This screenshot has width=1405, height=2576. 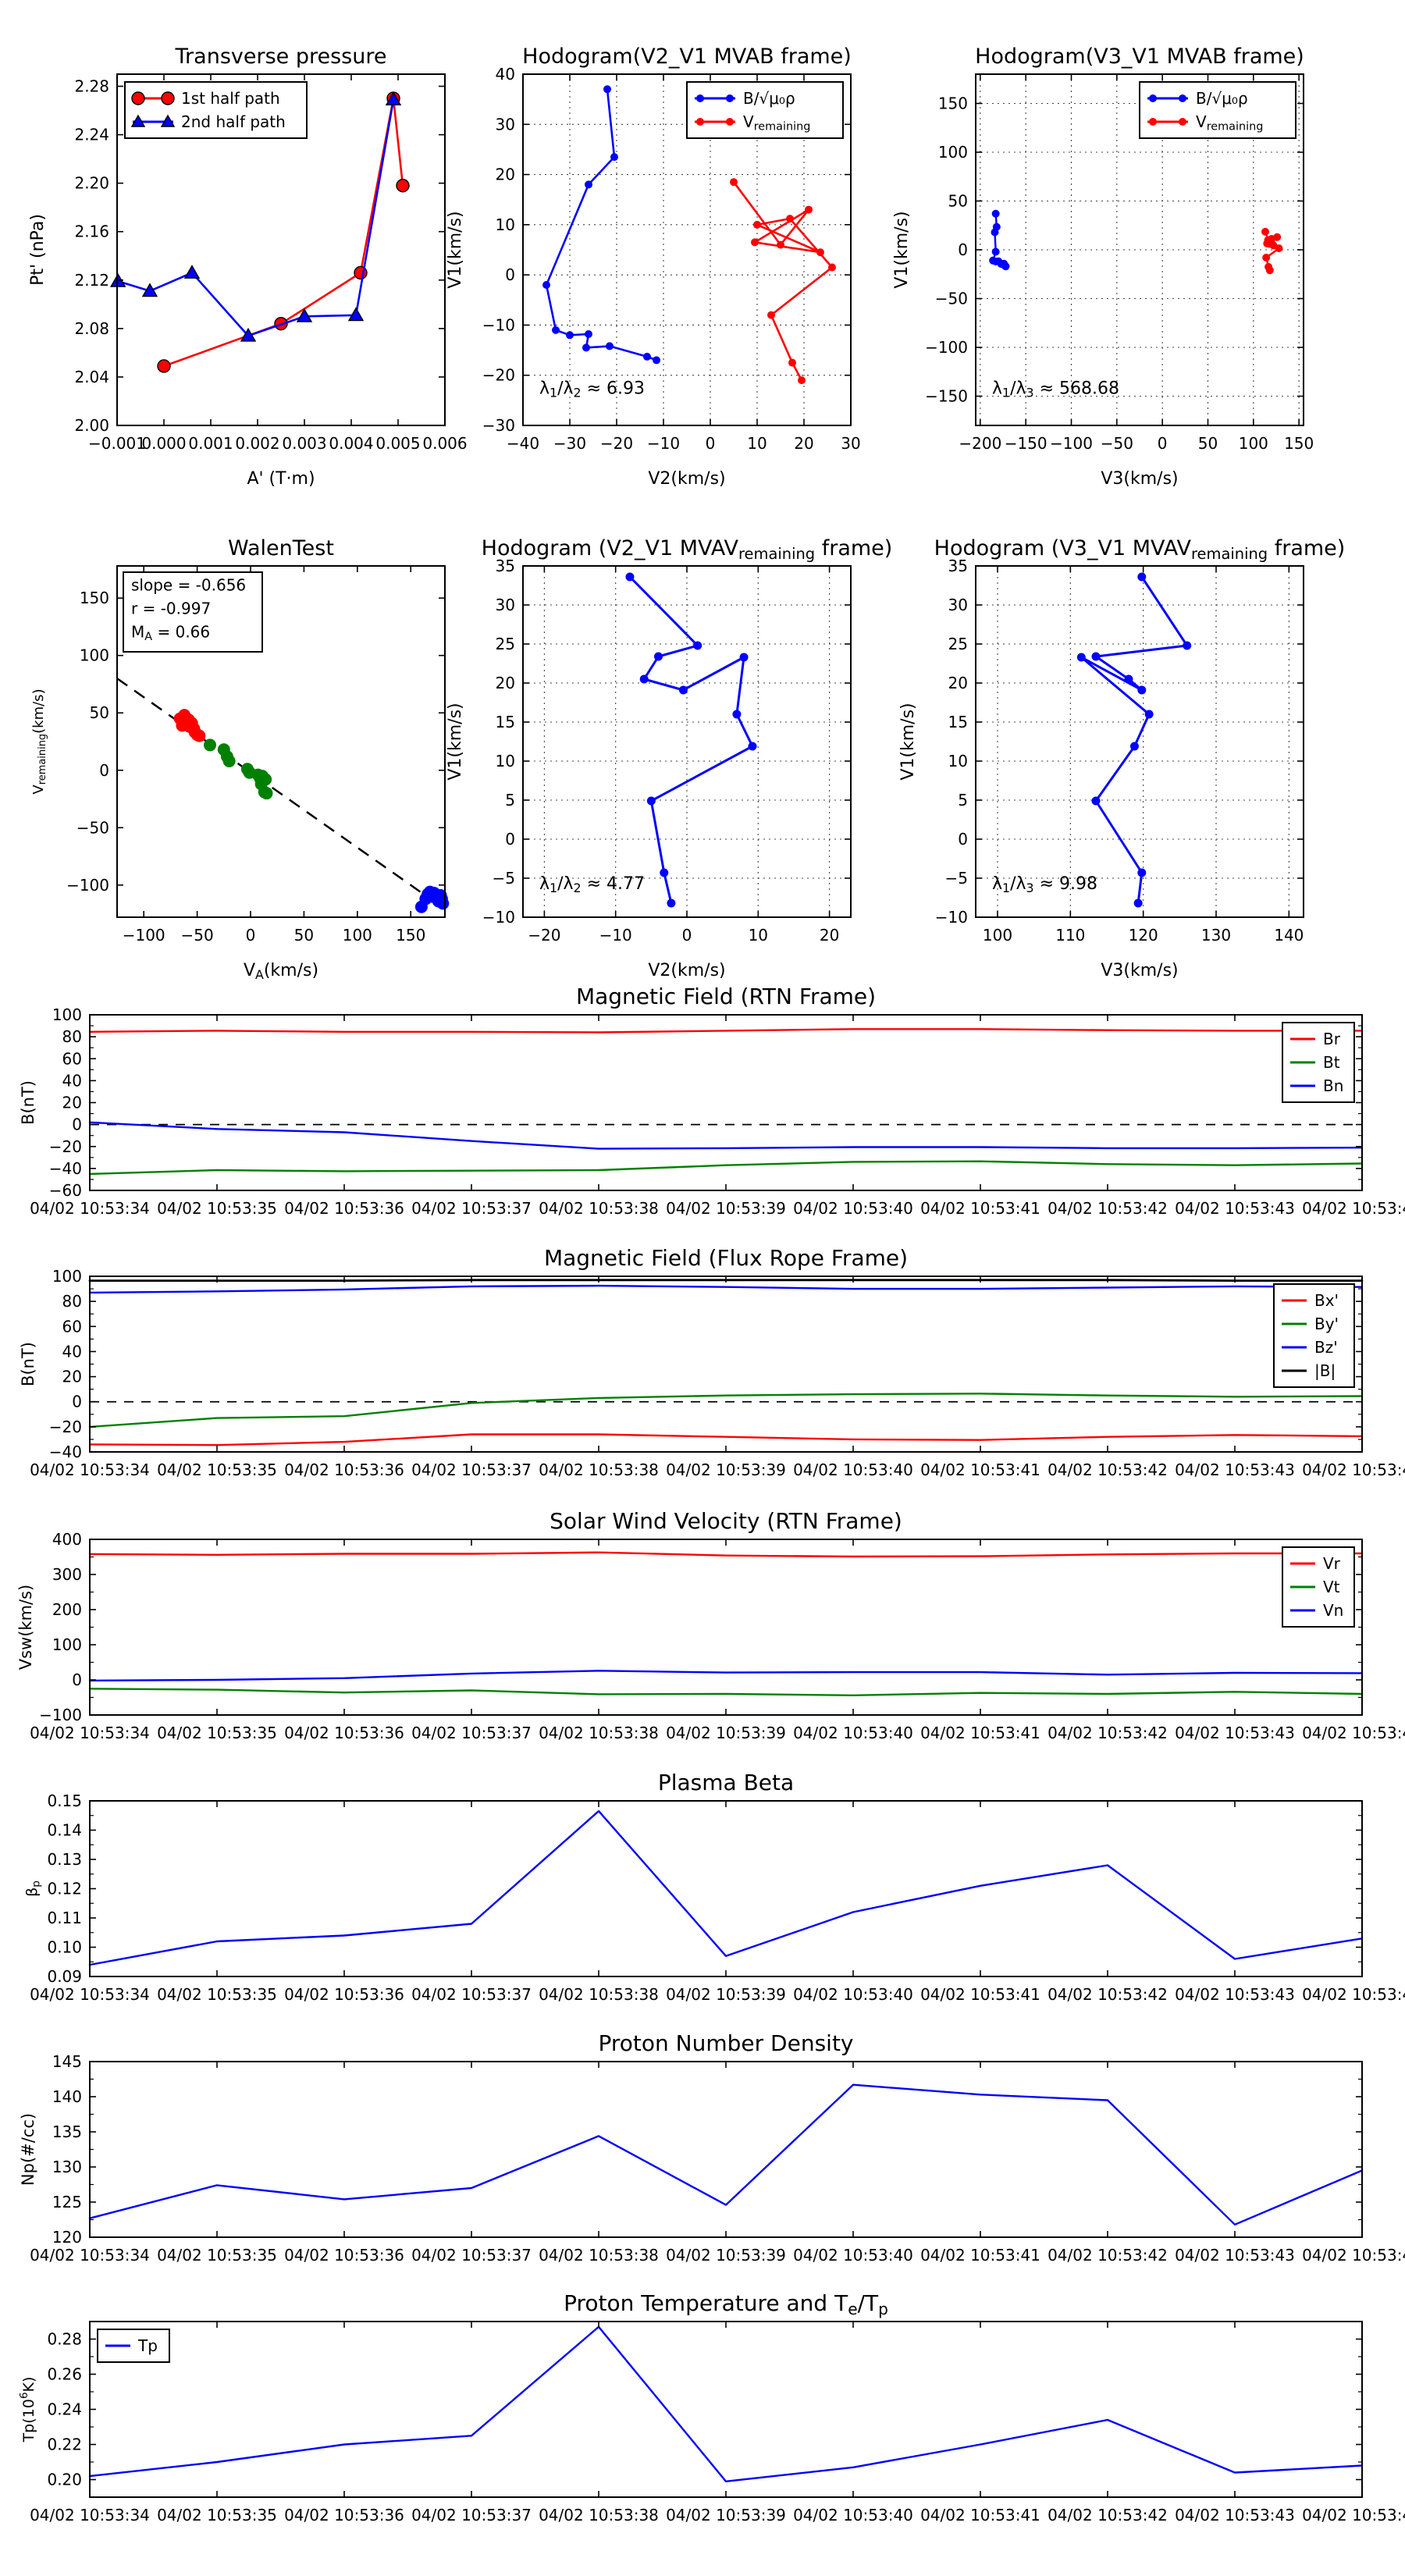 What do you see at coordinates (67, 1609) in the screenshot?
I see `svg-text: 200` at bounding box center [67, 1609].